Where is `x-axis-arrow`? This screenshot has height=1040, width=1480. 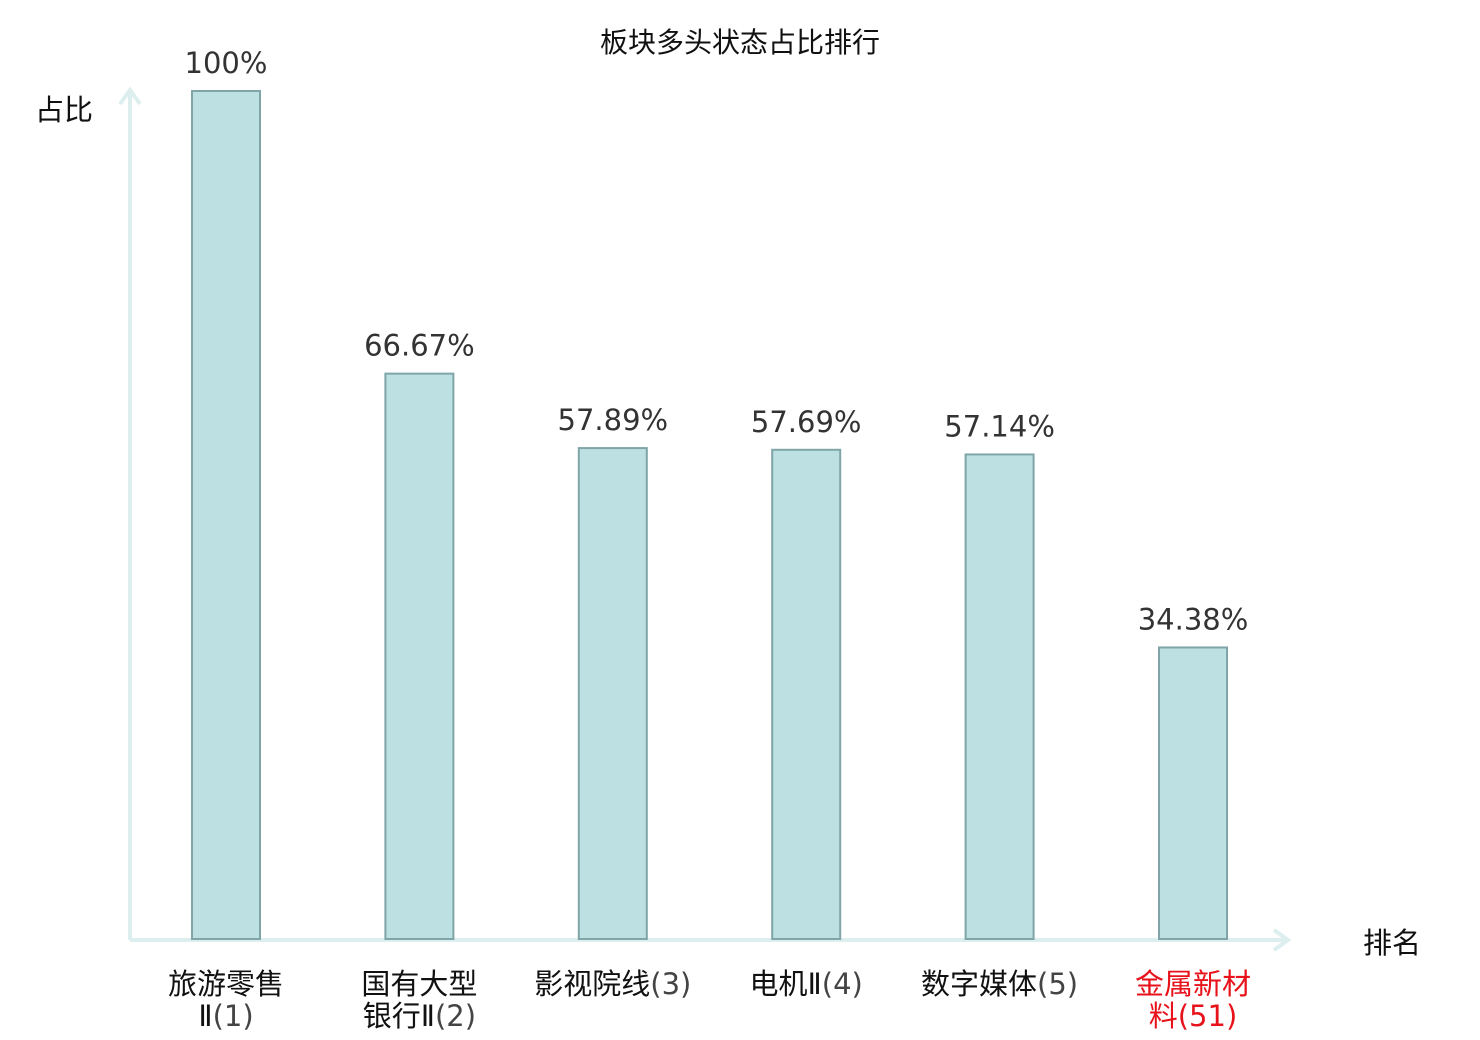 x-axis-arrow is located at coordinates (1282, 940).